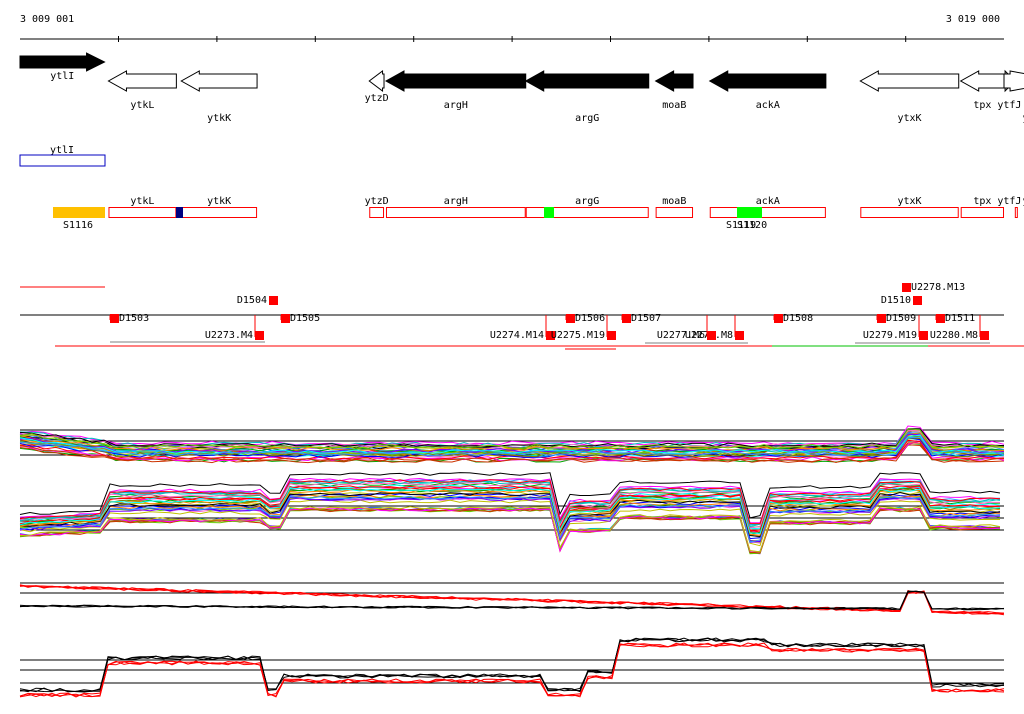  I want to click on gene-arrow-label: ytxK, so click(909, 118).